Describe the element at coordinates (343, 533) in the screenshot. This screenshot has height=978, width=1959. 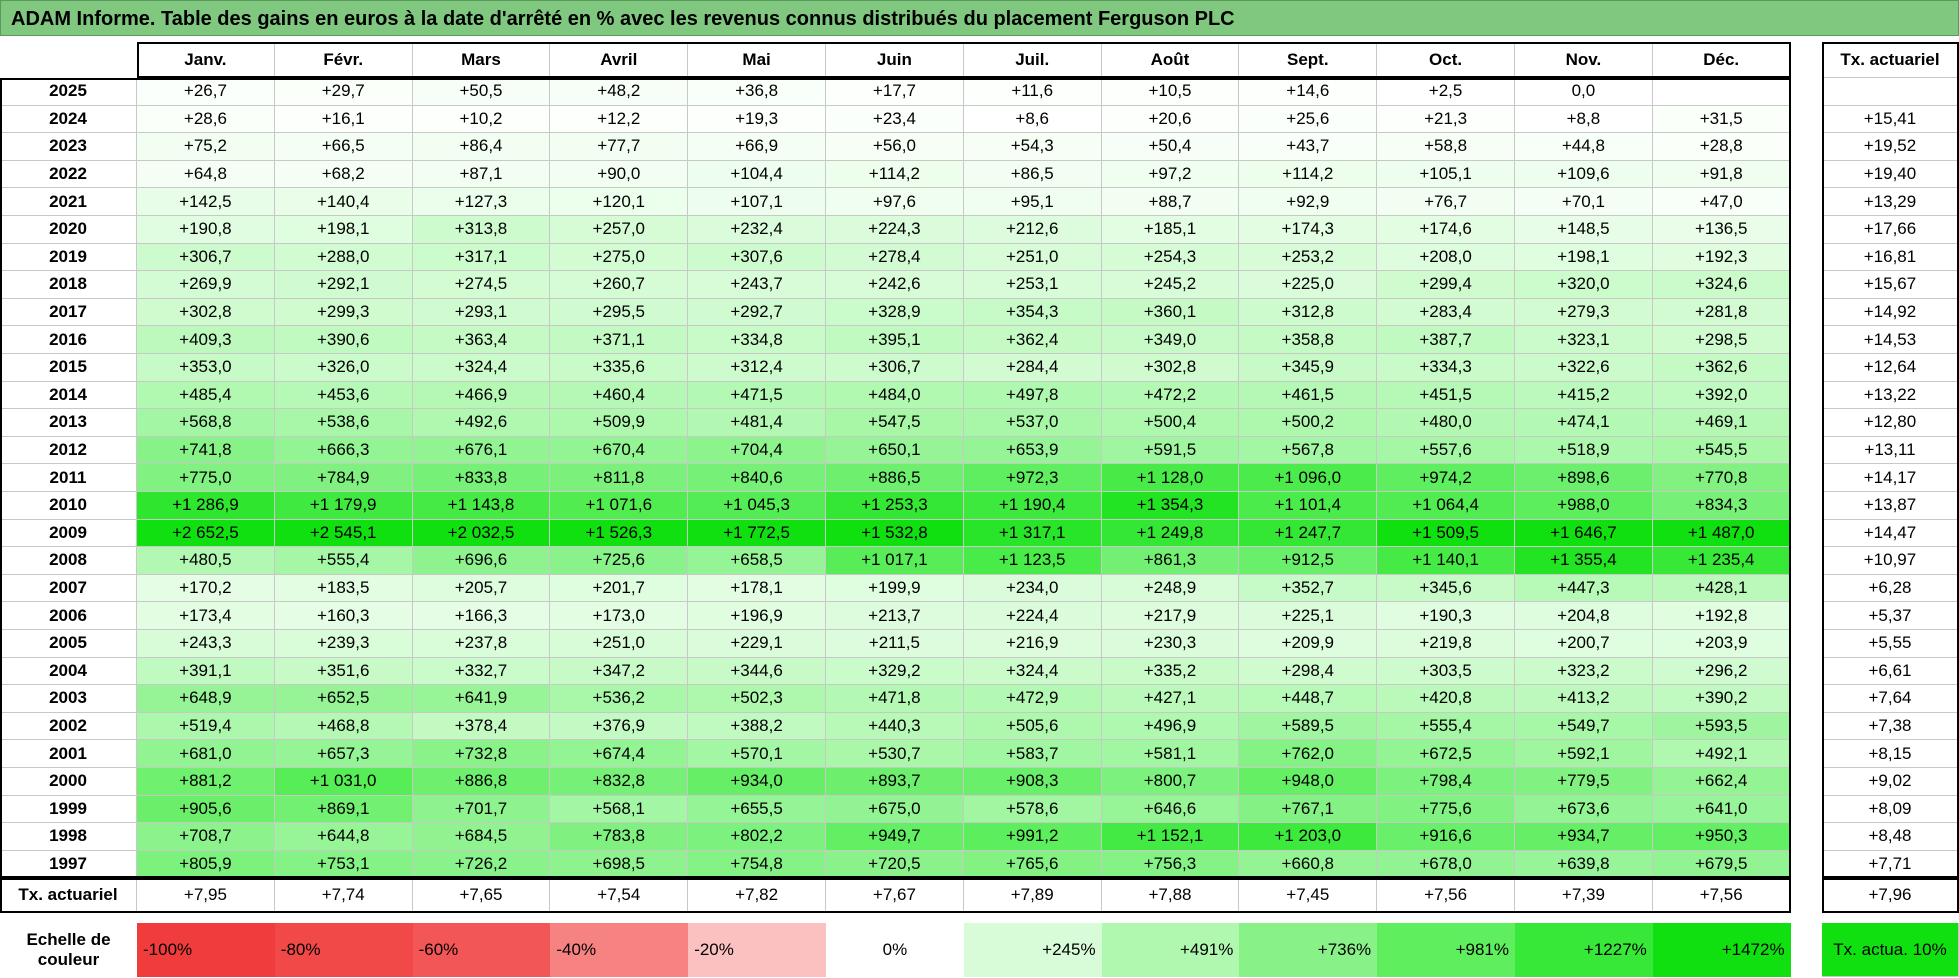
I see `value-cell: +2 545,1` at that location.